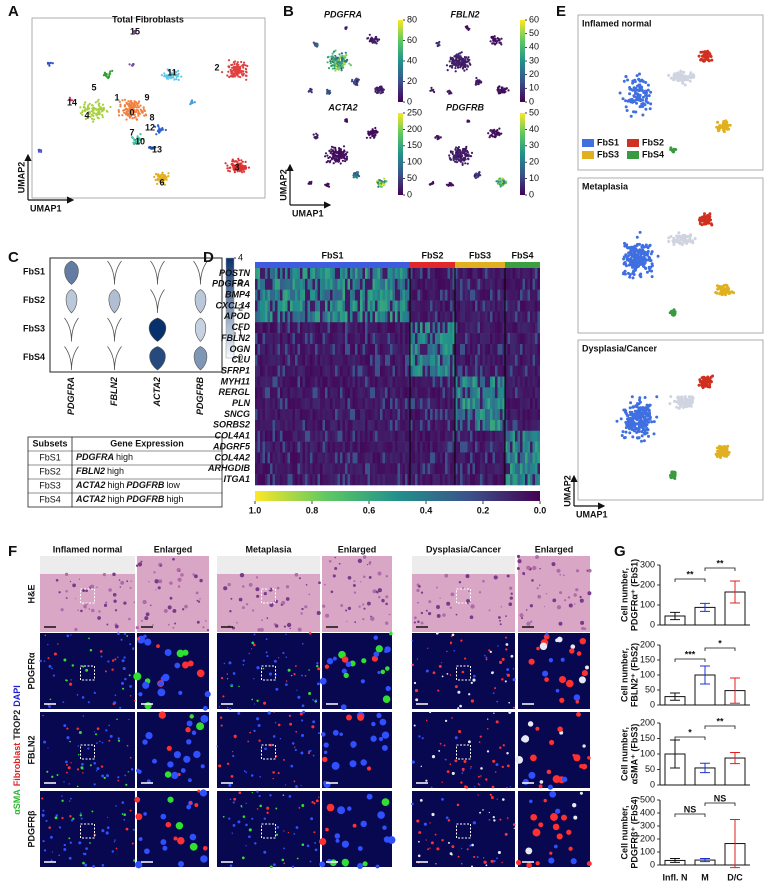 The image size is (769, 892). I want to click on gene-title: PDGFRA, so click(343, 14).